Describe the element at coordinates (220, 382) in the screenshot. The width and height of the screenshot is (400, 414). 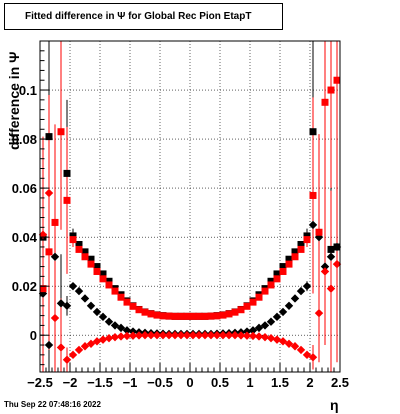
I see `x-tick-label: 0.5` at that location.